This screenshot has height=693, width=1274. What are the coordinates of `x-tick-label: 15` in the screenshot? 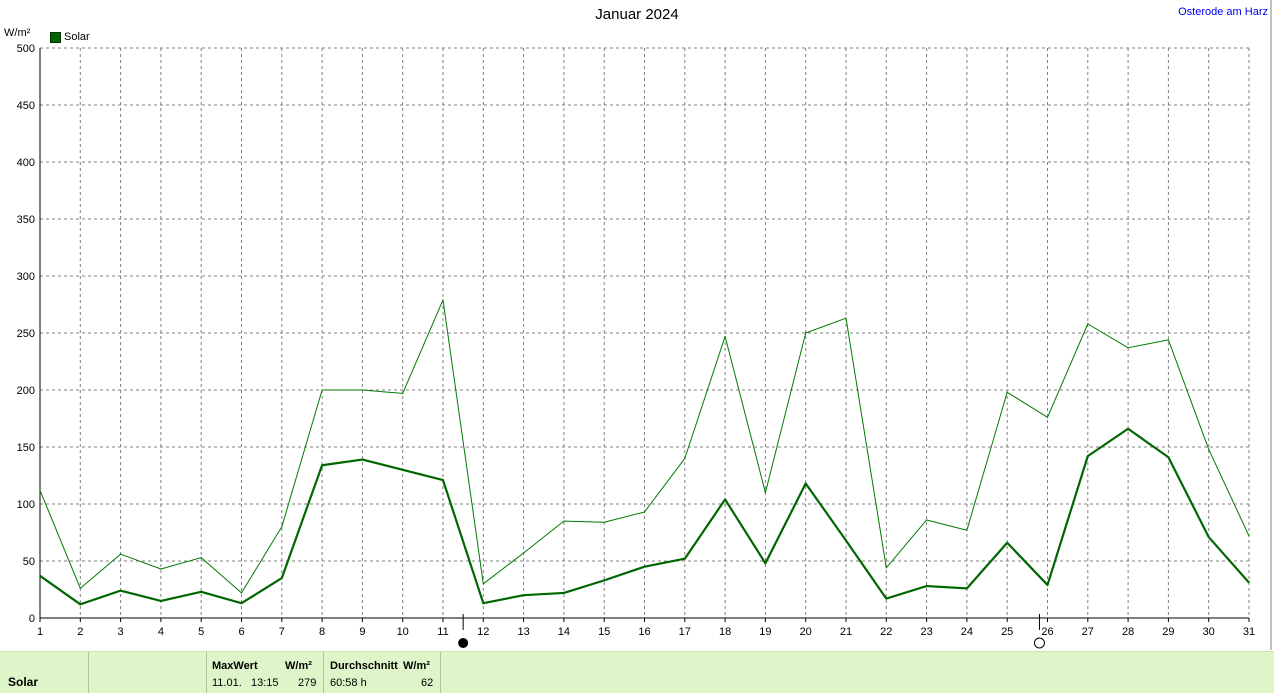 It's located at (604, 632).